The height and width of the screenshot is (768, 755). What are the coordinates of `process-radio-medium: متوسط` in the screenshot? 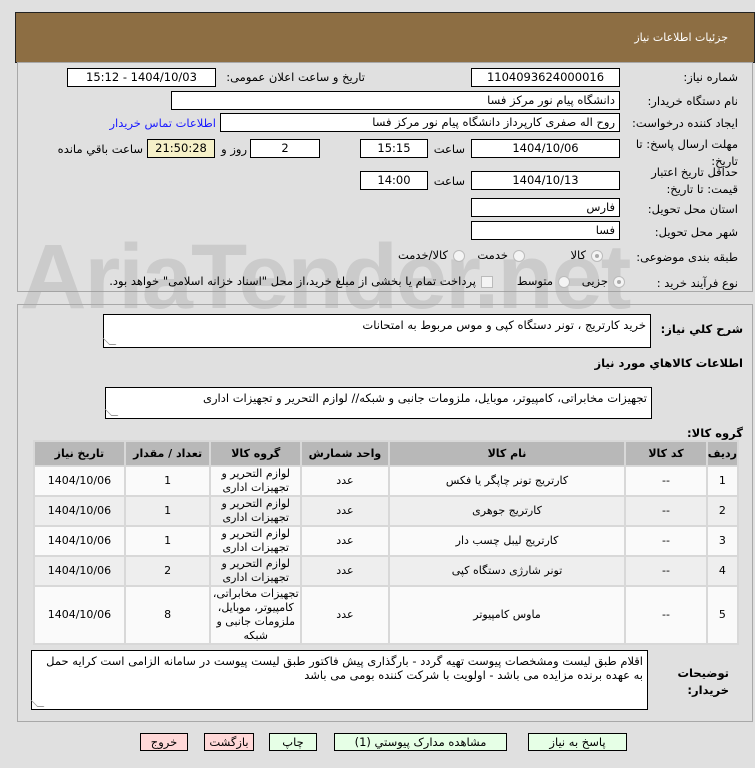 It's located at (543, 281).